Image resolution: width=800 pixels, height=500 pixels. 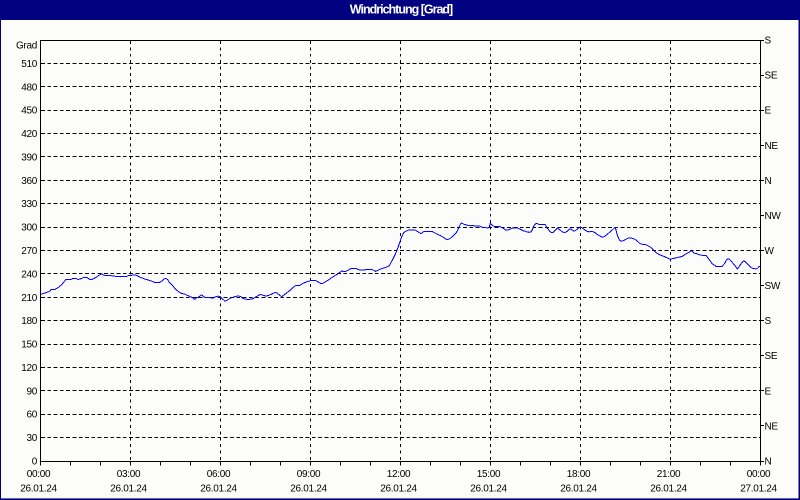 What do you see at coordinates (26, 46) in the screenshot?
I see `svg-text: Grad` at bounding box center [26, 46].